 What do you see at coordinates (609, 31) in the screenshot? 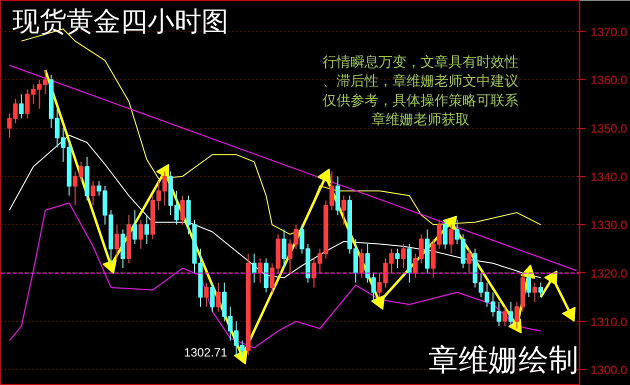
I see `y-tick-label: 1370.0` at bounding box center [609, 31].